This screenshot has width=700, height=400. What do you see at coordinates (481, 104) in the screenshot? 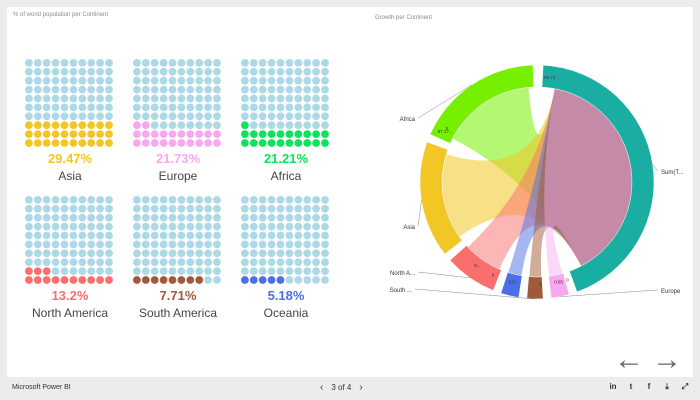
I see `chord-arc-africa` at bounding box center [481, 104].